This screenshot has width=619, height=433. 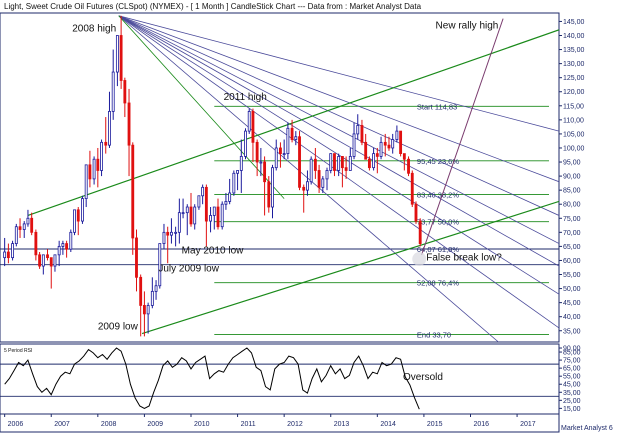 What do you see at coordinates (438, 161) in the screenshot?
I see `fib-level-label: 95,45 23,6%` at bounding box center [438, 161].